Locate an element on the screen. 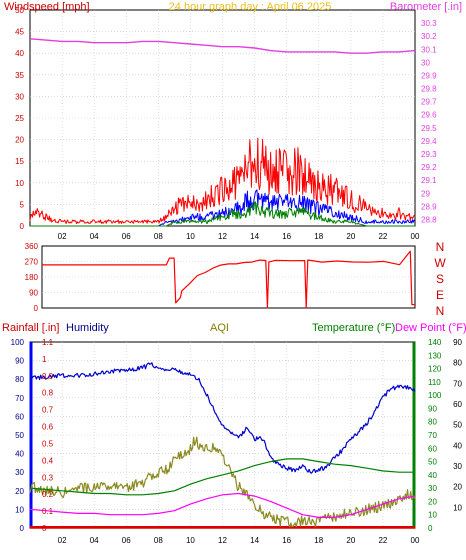  compass-label-north: N is located at coordinates (440, 247).